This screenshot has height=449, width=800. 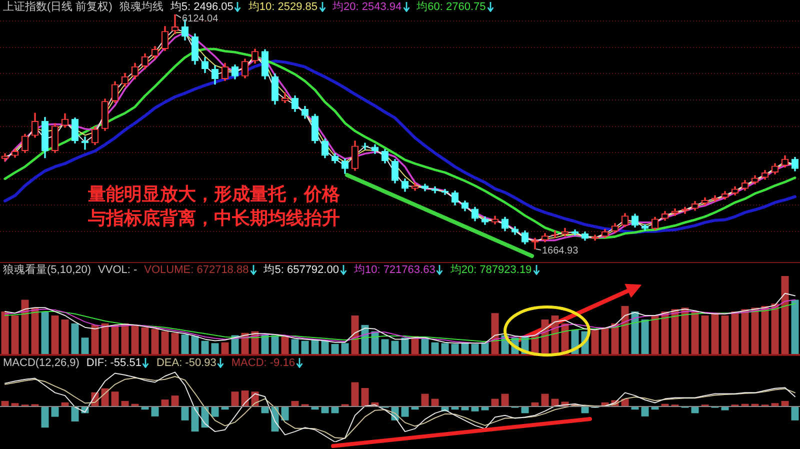 What do you see at coordinates (395, 270) in the screenshot?
I see `text: 均10: 721763.63` at bounding box center [395, 270].